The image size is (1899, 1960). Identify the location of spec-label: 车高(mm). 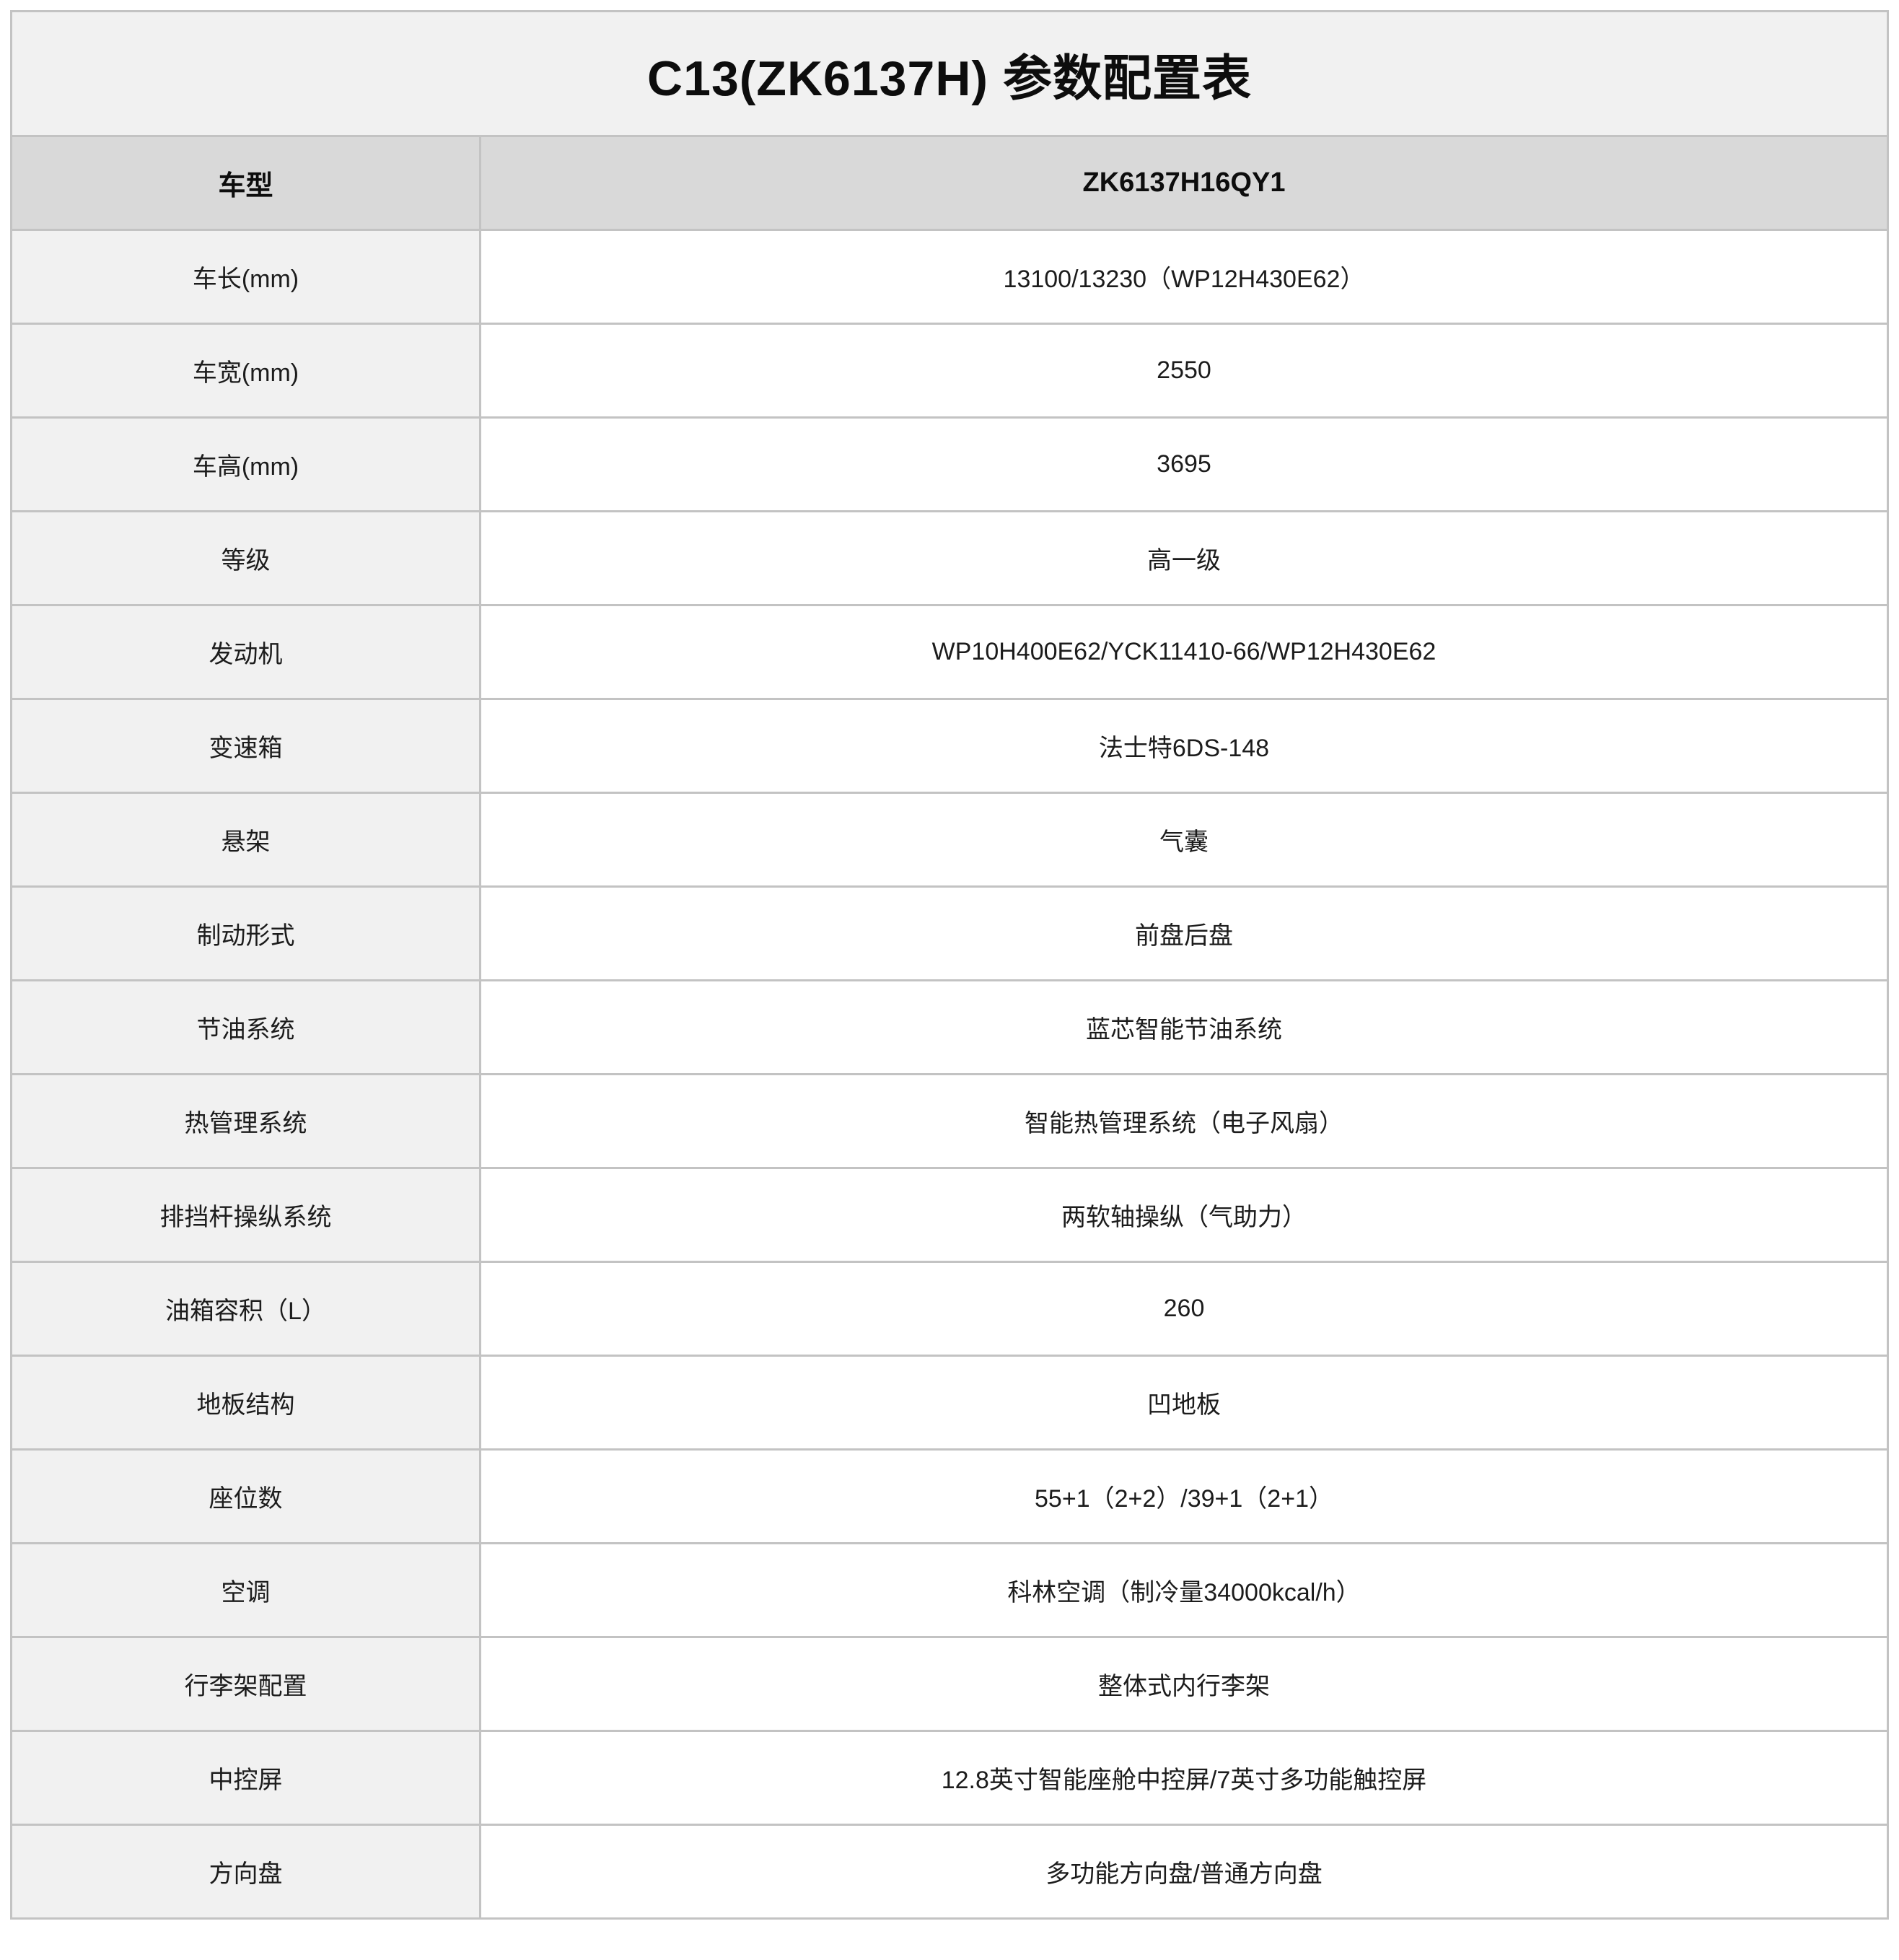
(245, 464).